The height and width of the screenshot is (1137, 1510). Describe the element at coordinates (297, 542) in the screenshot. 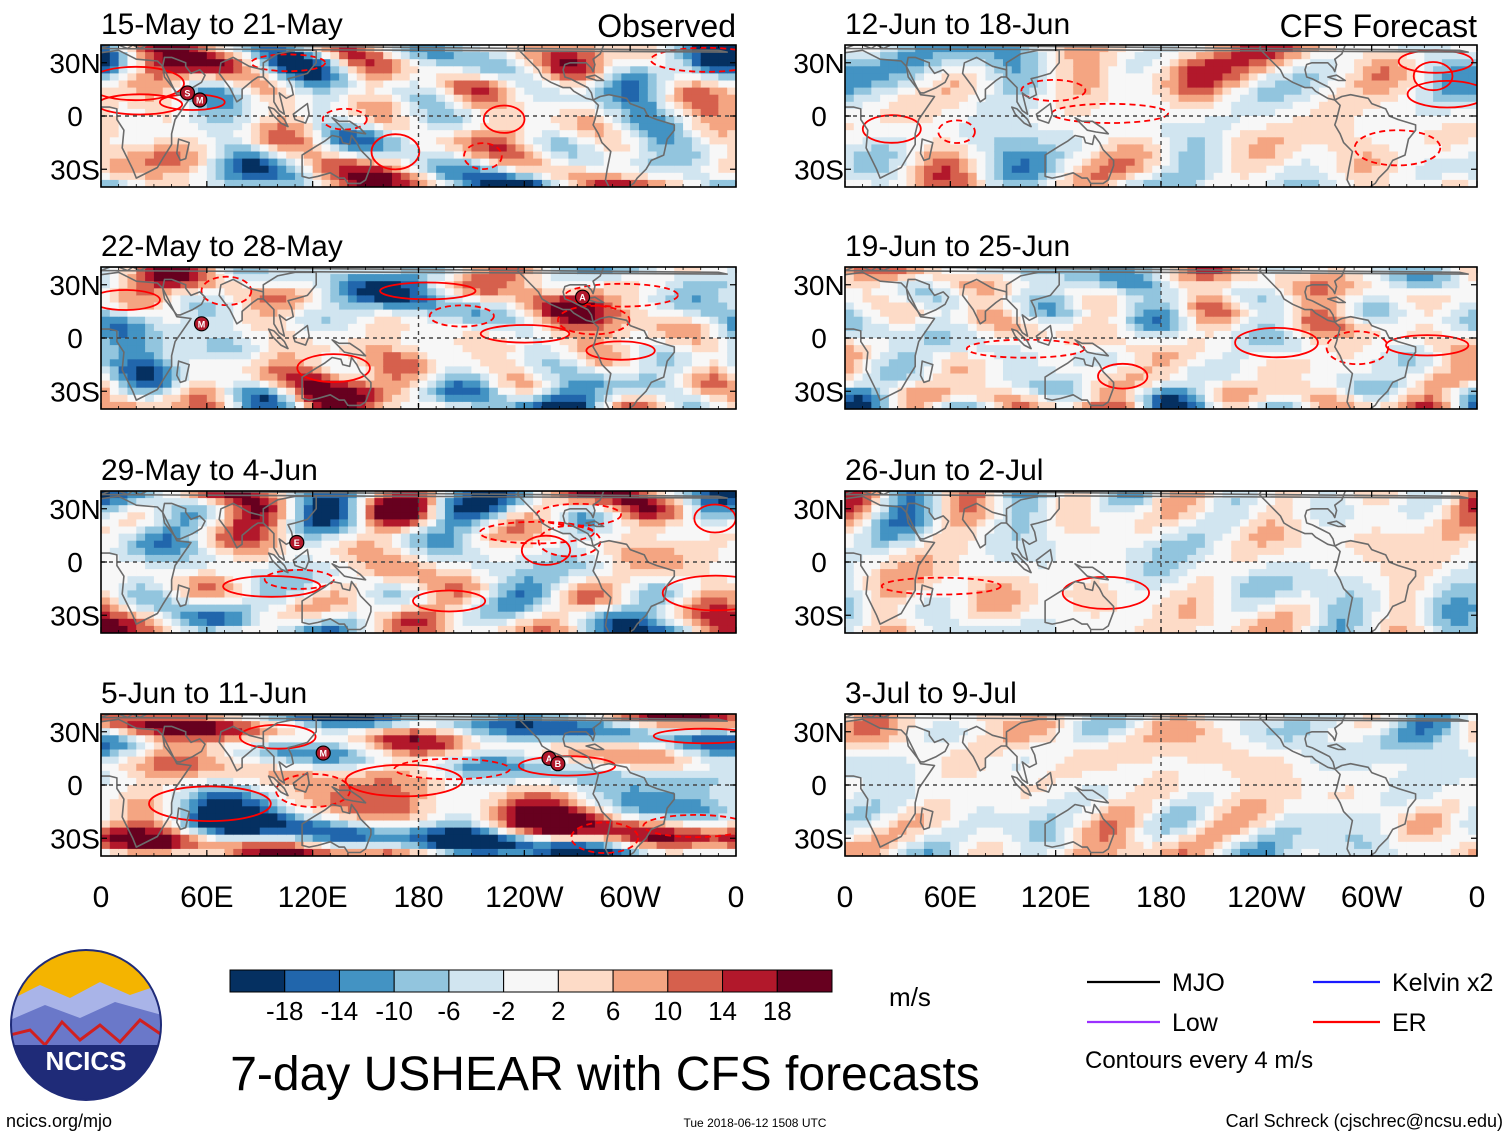

I see `storm-marker: E` at that location.